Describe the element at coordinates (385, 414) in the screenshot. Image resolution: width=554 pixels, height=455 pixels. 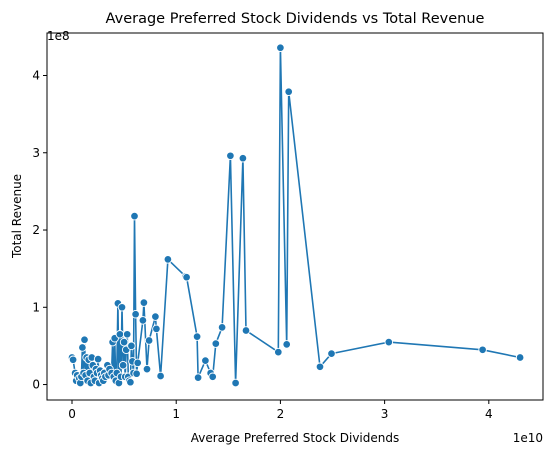
I see `x-tick-label: 3` at that location.